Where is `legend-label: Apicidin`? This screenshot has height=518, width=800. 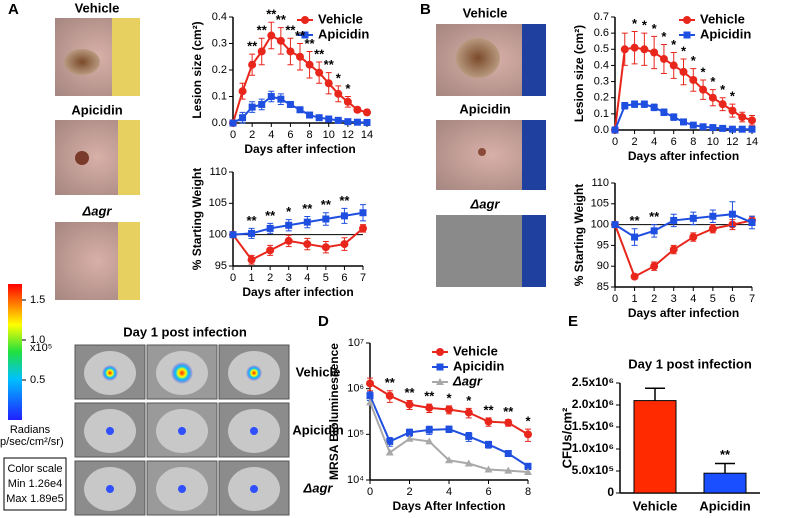
legend-label: Apicidin is located at coordinates (343, 33).